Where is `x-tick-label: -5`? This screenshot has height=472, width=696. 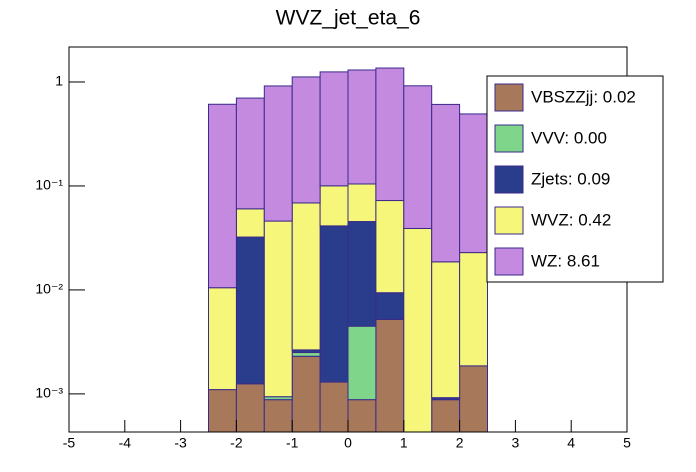 x-tick-label: -5 is located at coordinates (69, 443).